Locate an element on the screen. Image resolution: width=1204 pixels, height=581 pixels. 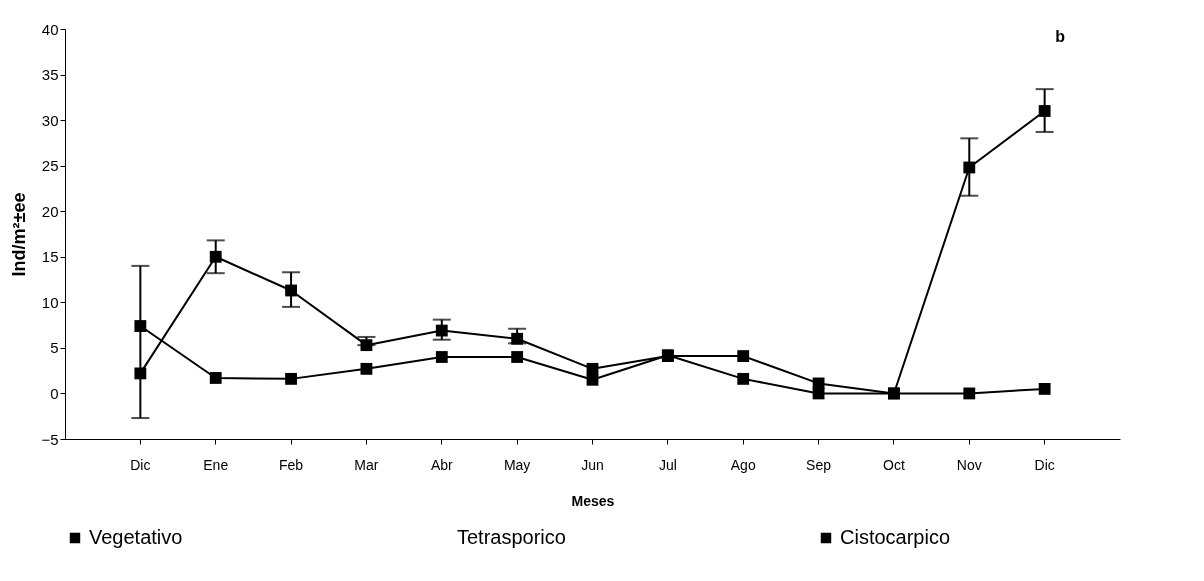
x-tick-label: Ago is located at coordinates (743, 464).